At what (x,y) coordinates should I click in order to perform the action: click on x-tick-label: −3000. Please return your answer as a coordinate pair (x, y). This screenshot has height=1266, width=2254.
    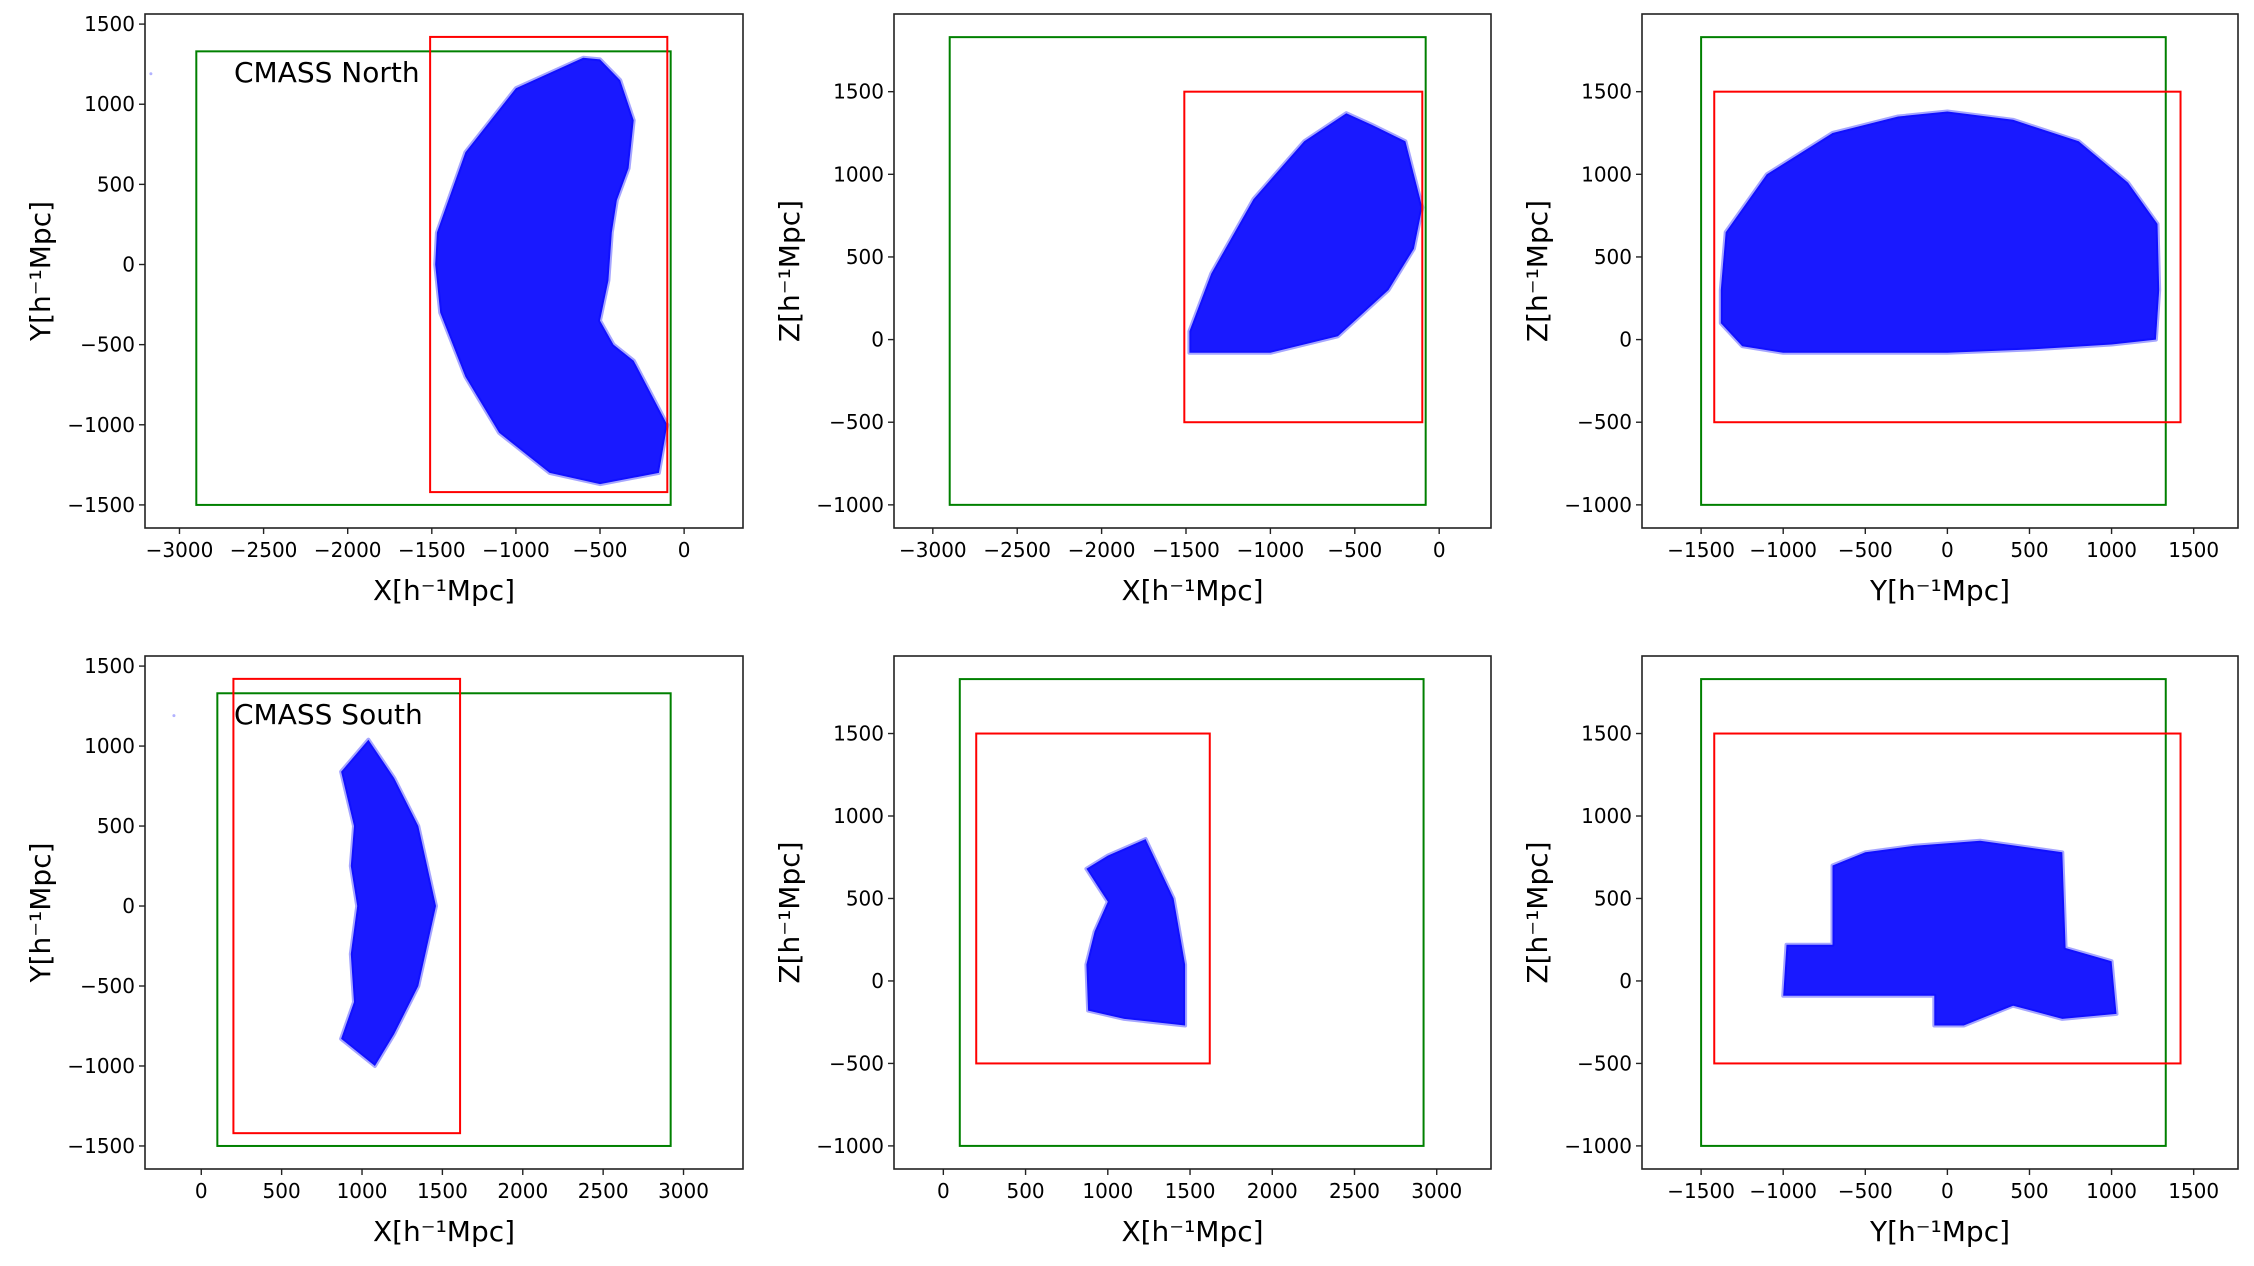
    Looking at the image, I should click on (933, 550).